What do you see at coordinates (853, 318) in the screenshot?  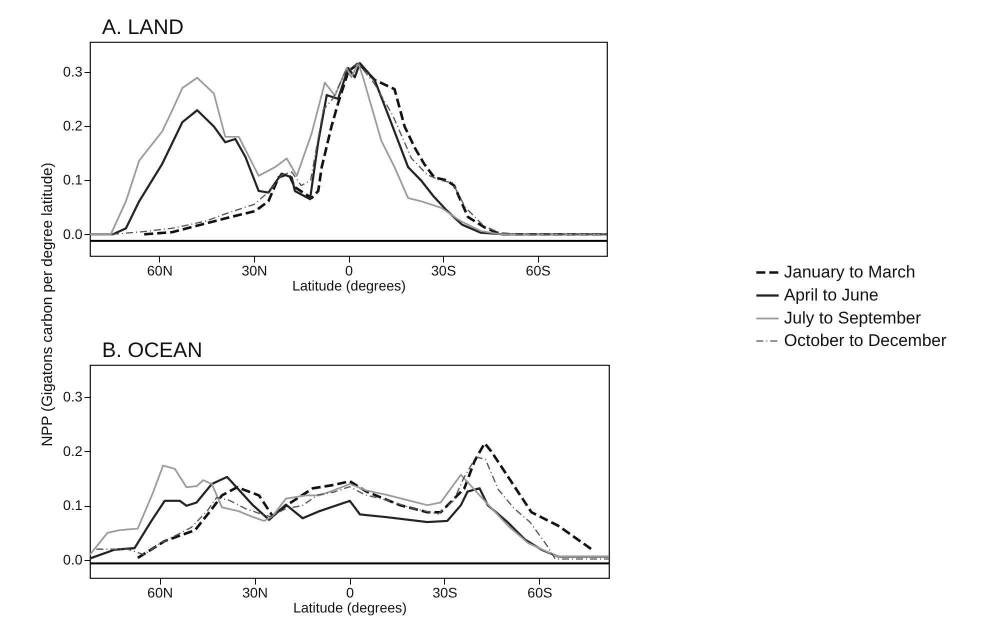 I see `legend-label: July to September` at bounding box center [853, 318].